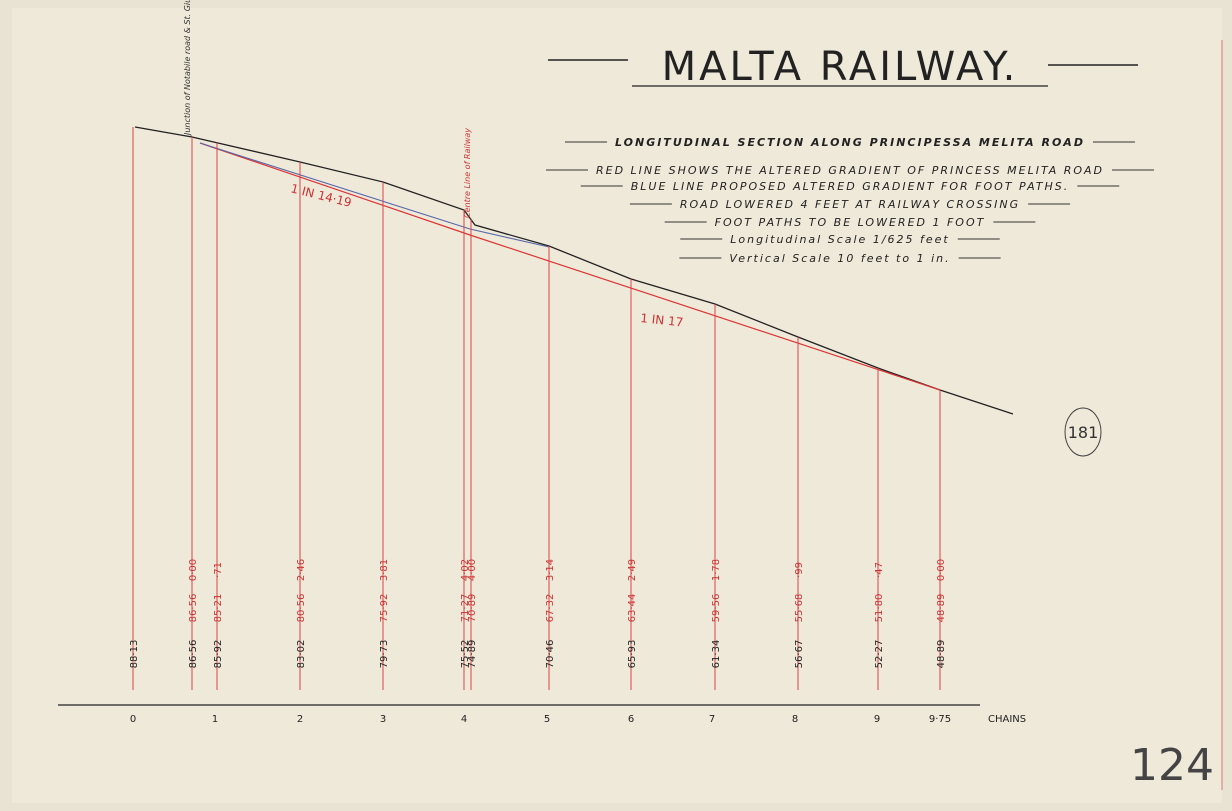 This screenshot has height=811, width=1232. Describe the element at coordinates (940, 719) in the screenshot. I see `chain-label: 9·75` at that location.